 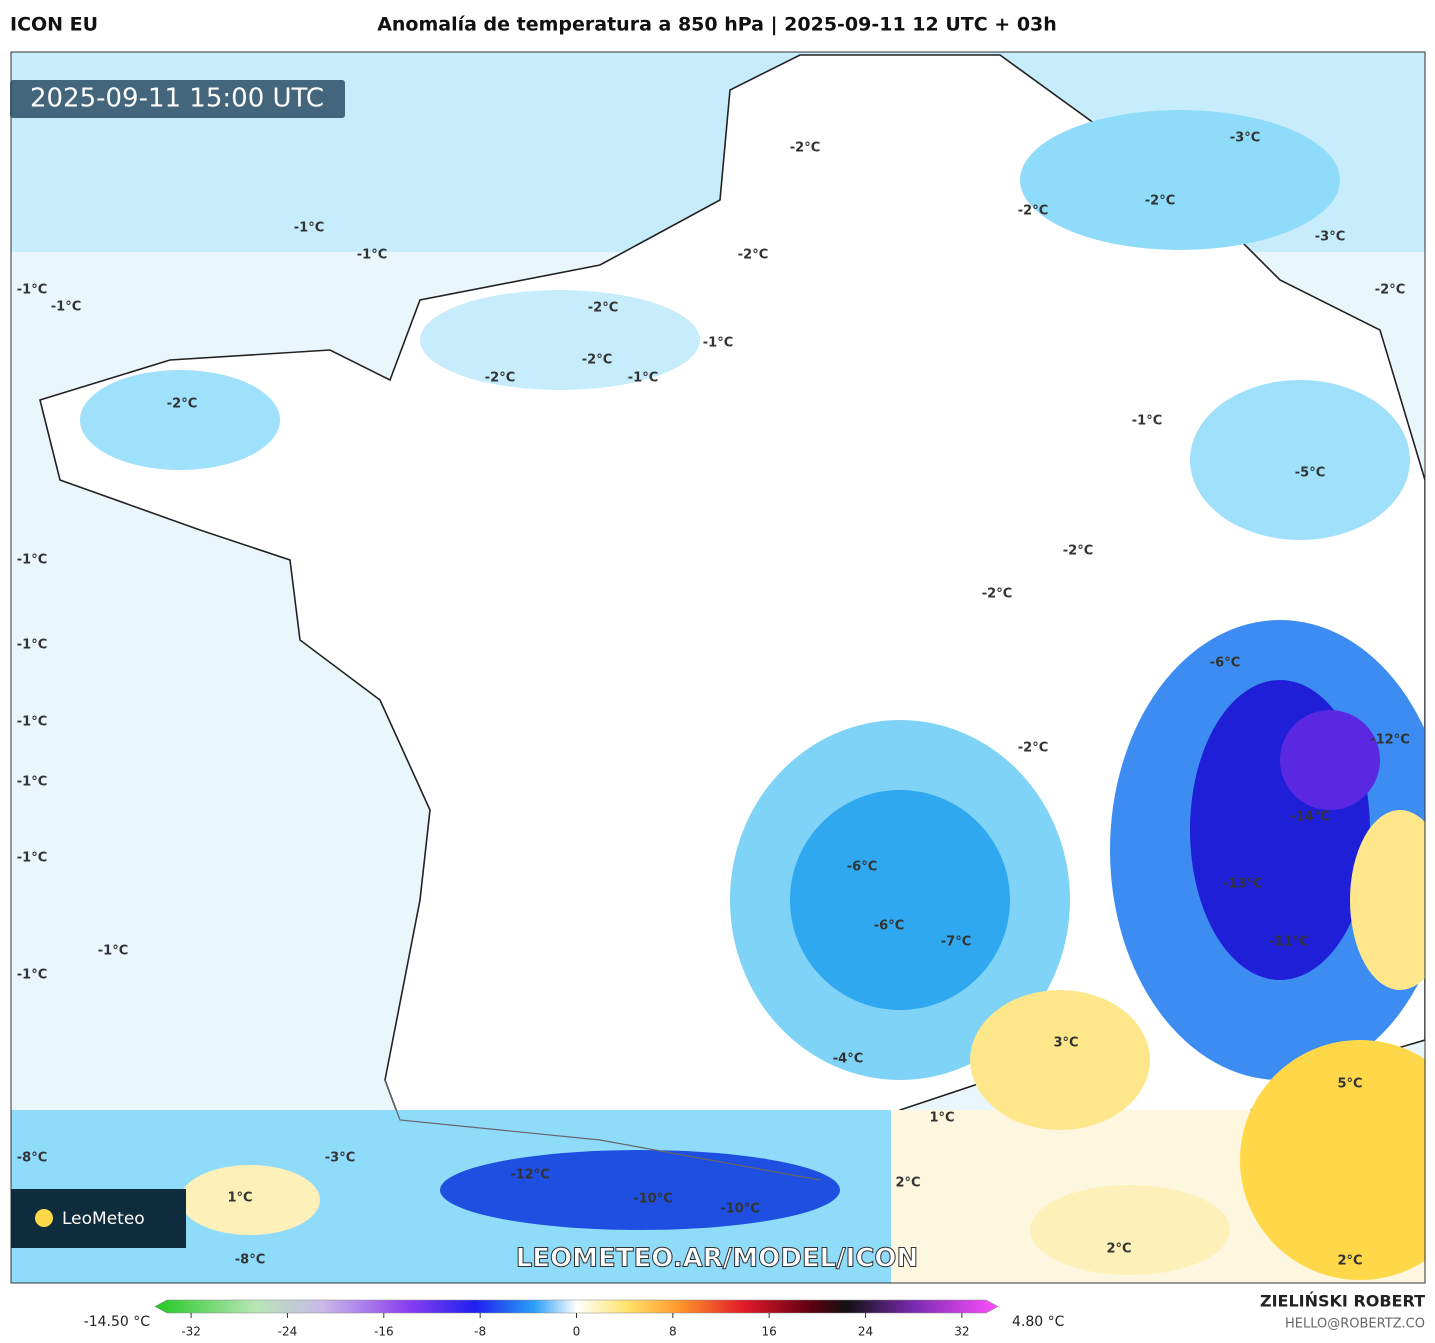 What do you see at coordinates (577, 1332) in the screenshot?
I see `colorbar-tick-label: 0` at bounding box center [577, 1332].